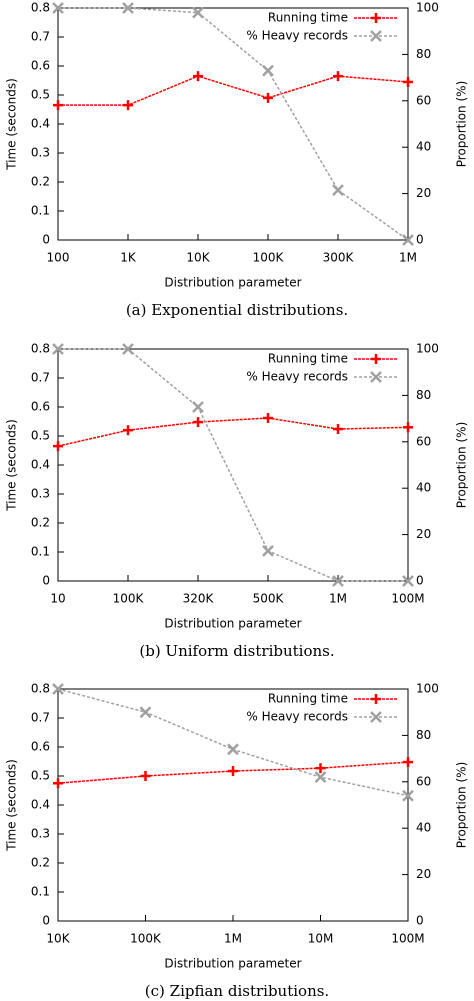 This screenshot has width=474, height=1001. What do you see at coordinates (339, 258) in the screenshot?
I see `x-tick-label: 300K` at bounding box center [339, 258].